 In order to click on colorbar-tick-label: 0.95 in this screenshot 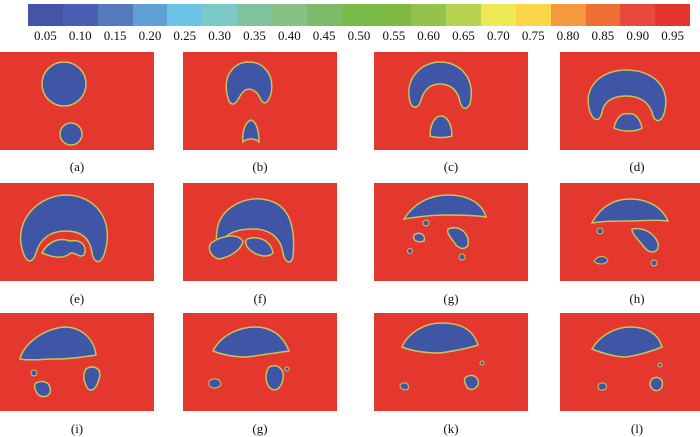, I will do `click(672, 35)`.